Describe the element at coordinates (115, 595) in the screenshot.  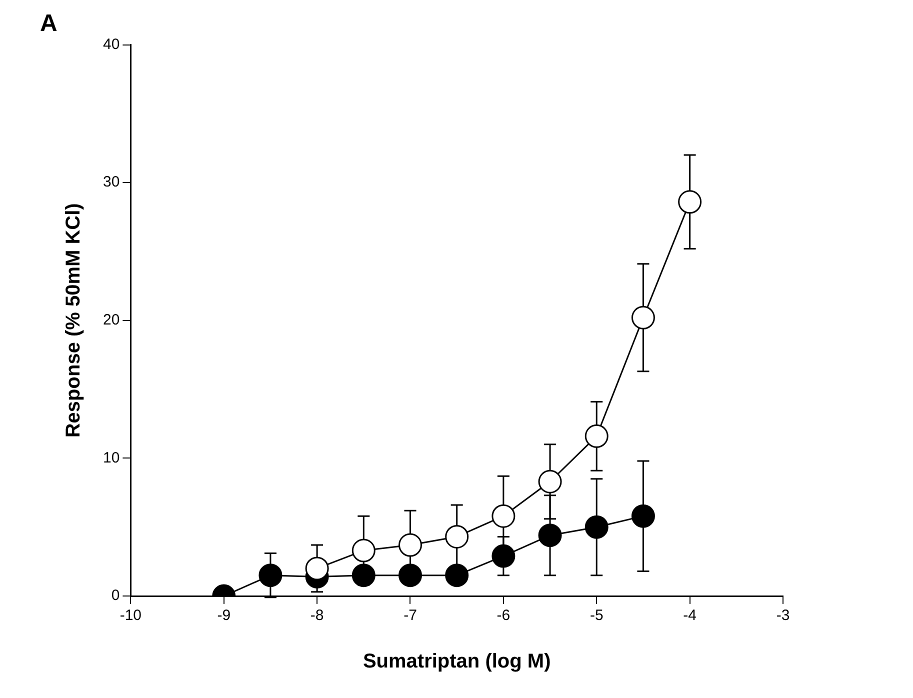
I see `y-tick-label: 0` at that location.